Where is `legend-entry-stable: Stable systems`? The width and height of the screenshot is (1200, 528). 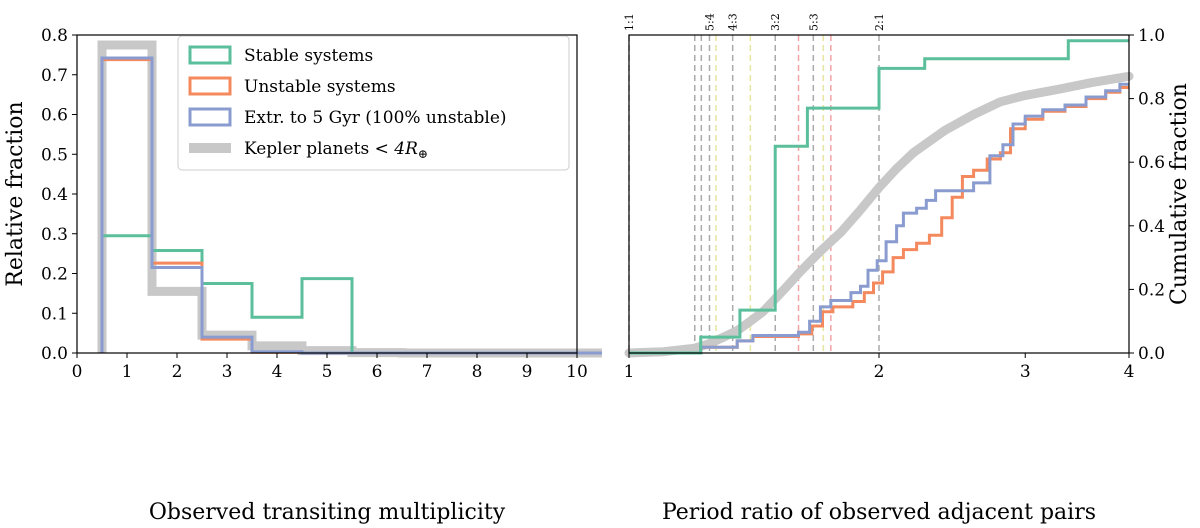 legend-entry-stable: Stable systems is located at coordinates (280, 55).